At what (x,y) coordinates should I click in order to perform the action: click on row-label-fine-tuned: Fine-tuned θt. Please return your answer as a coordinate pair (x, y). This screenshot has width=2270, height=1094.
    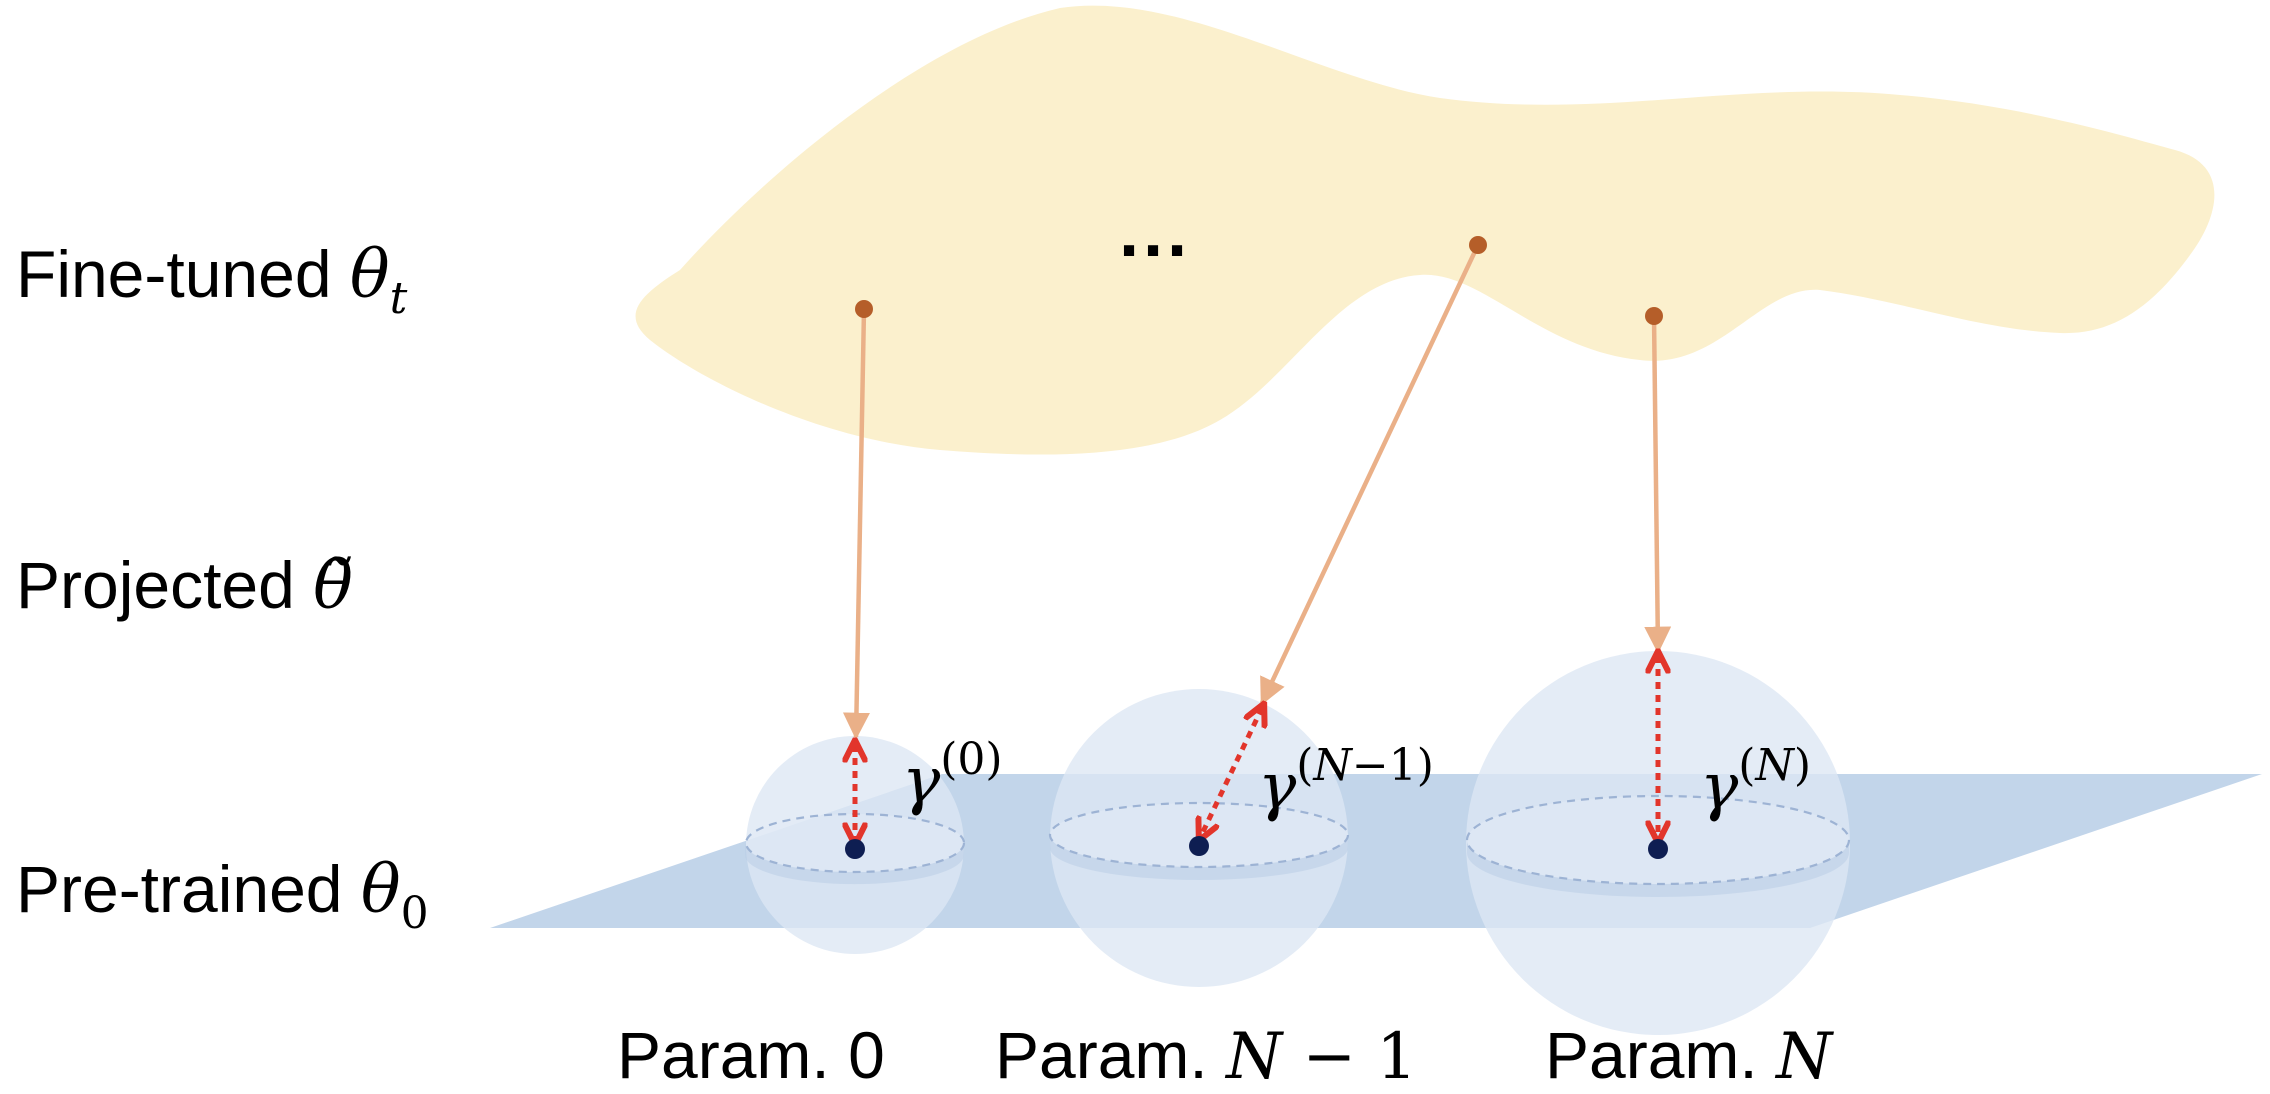
    Looking at the image, I should click on (212, 280).